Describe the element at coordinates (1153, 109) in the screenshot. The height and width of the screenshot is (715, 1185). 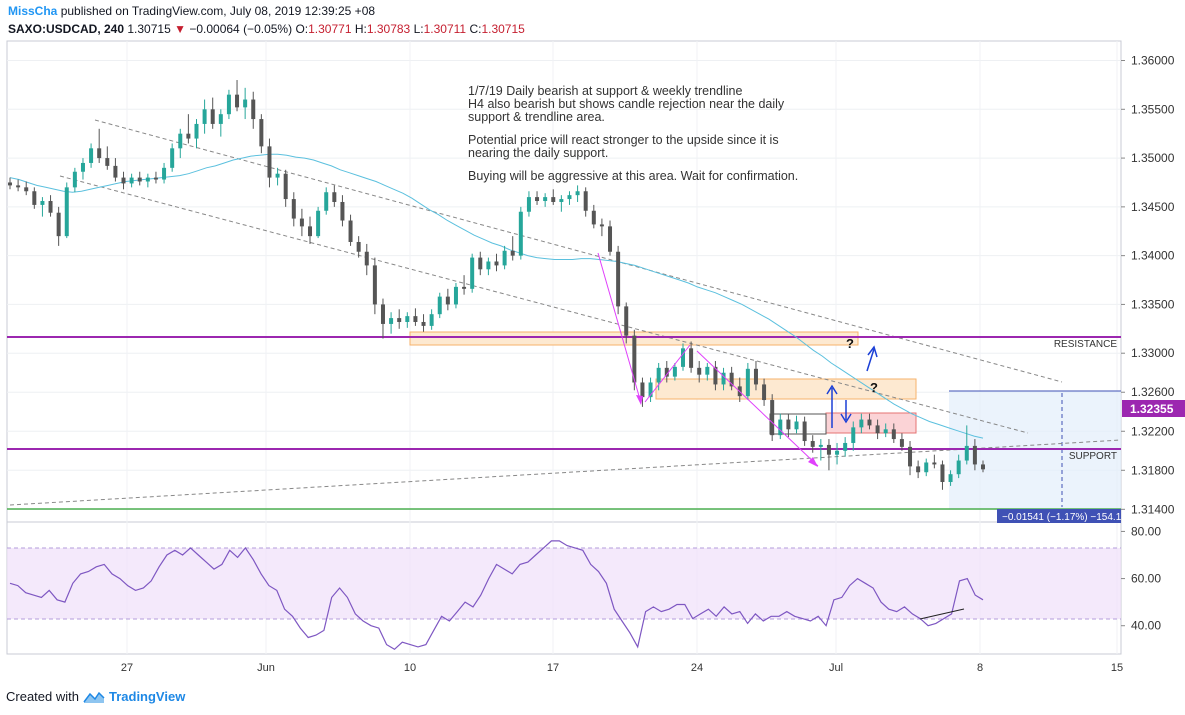
I see `price-tick-label: 1.35500` at that location.